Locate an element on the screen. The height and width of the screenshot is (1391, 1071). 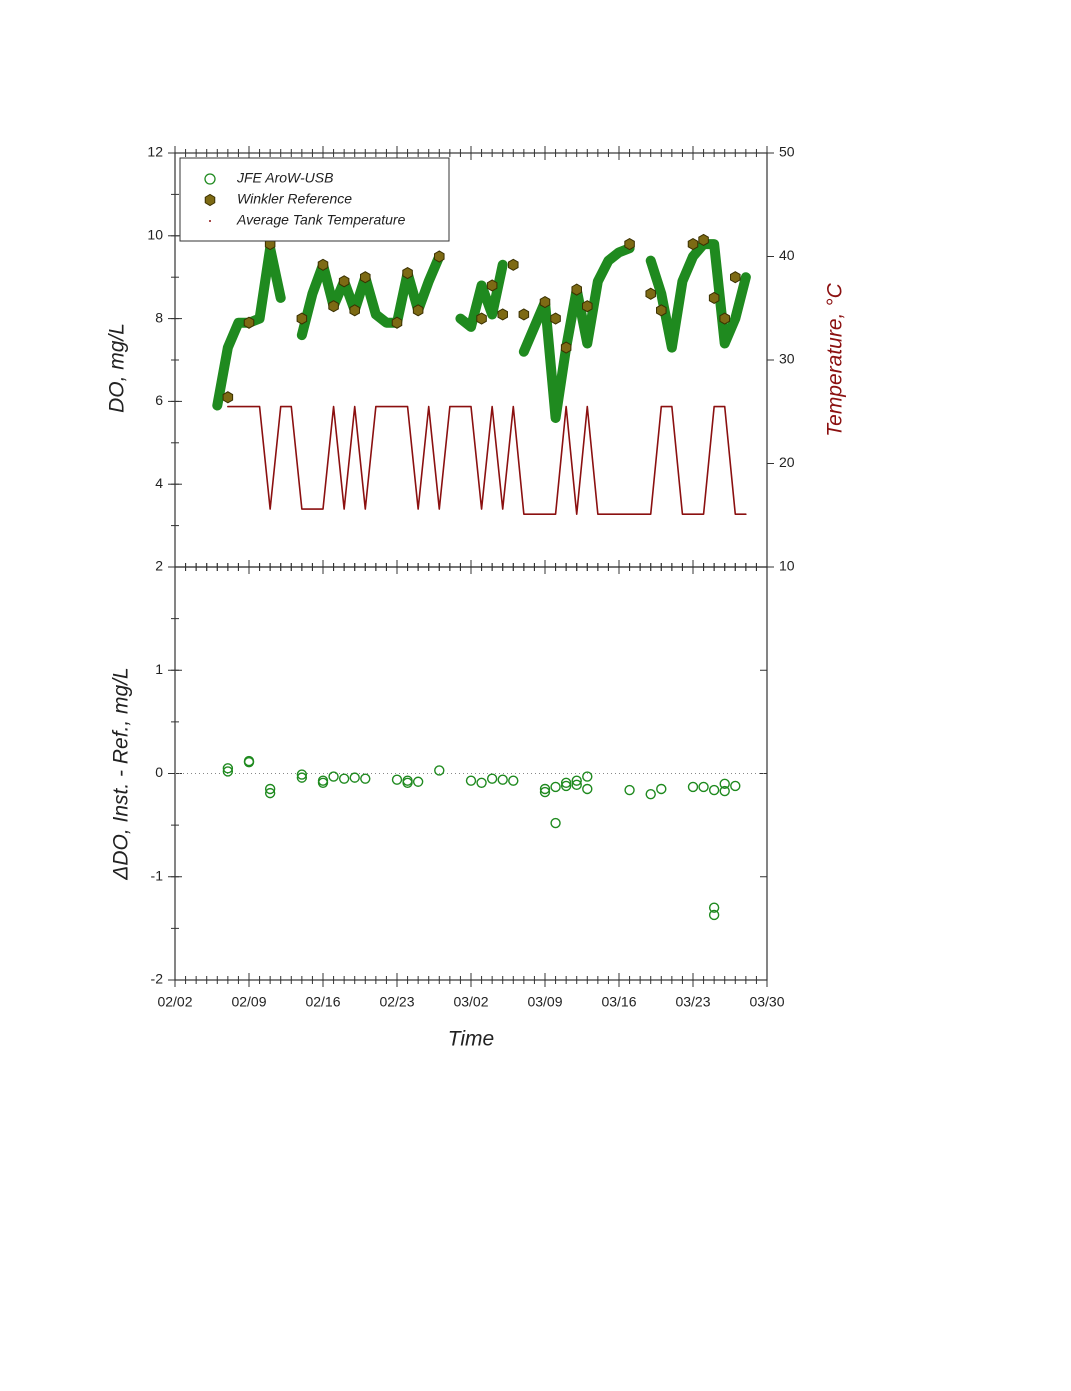
y-tick-label: 8 is located at coordinates (159, 317).